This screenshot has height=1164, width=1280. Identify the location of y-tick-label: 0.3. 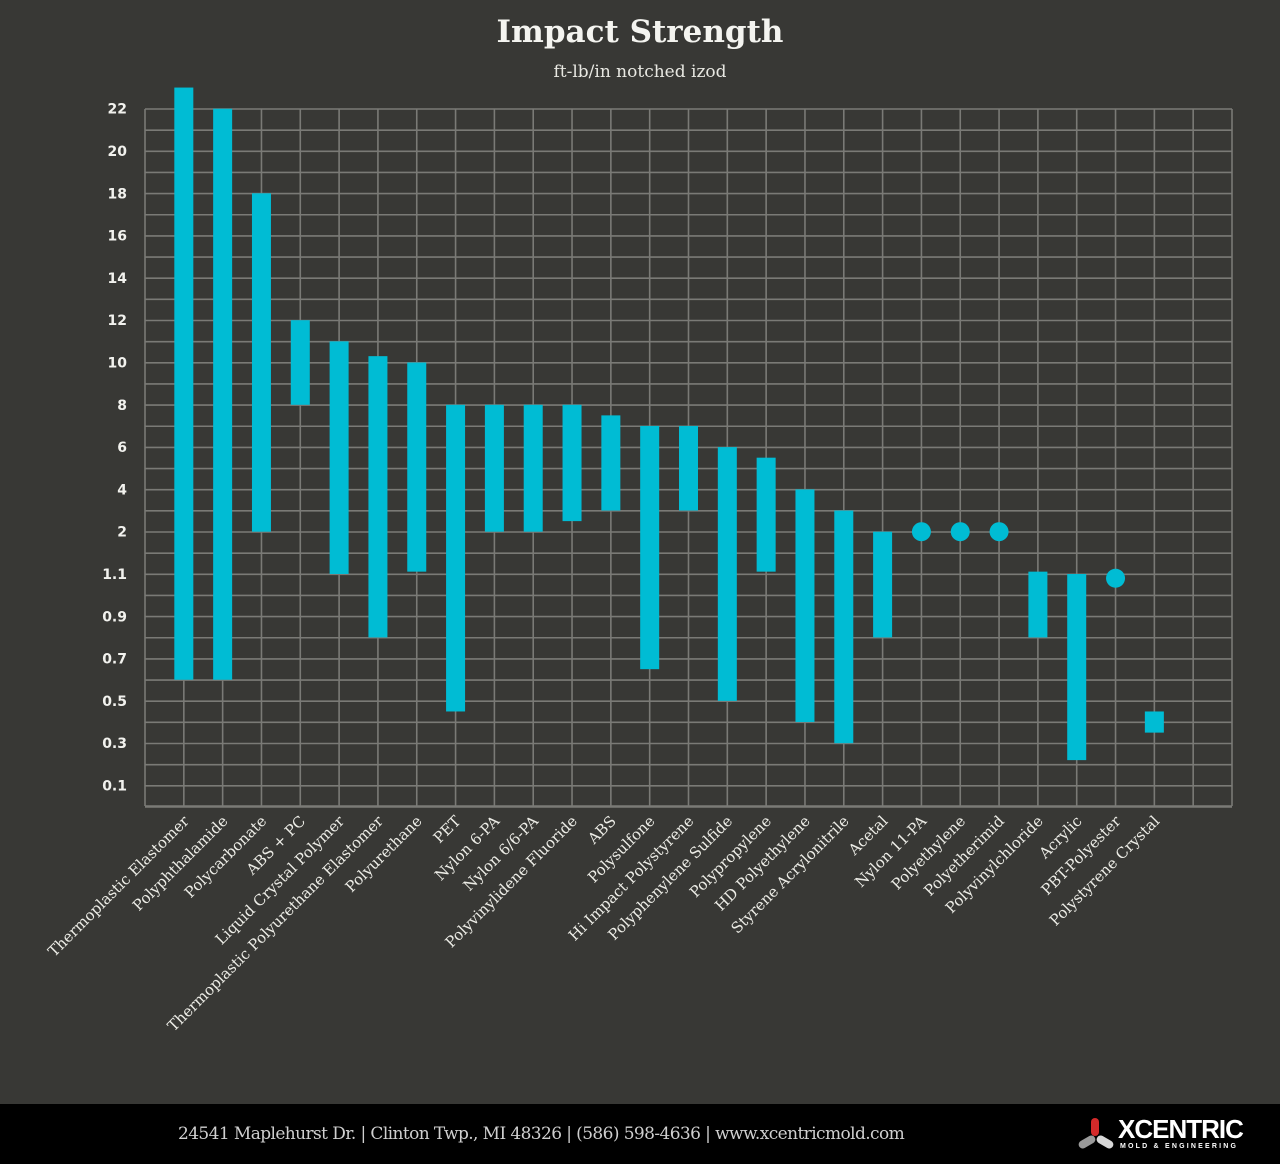
(114, 744).